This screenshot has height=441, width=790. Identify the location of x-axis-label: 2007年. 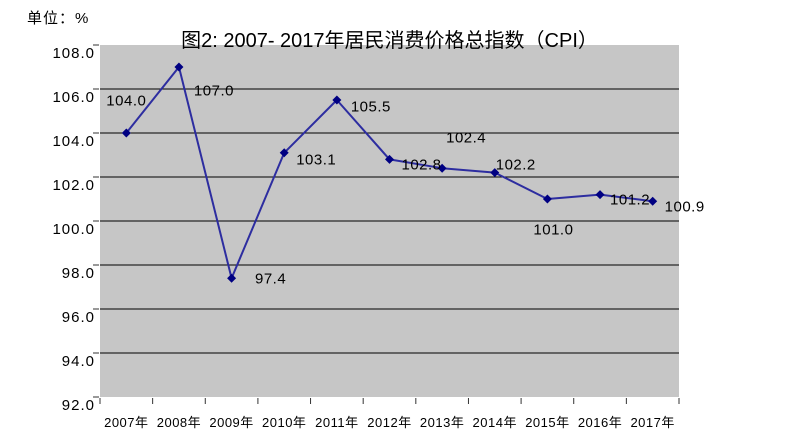
(126, 422).